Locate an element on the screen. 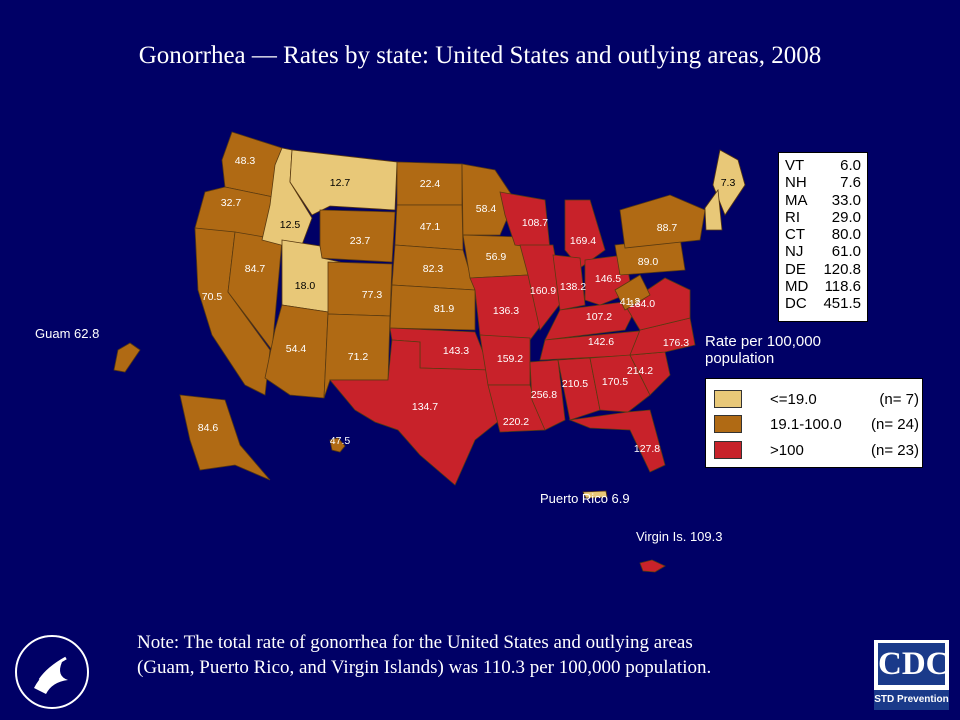 This screenshot has width=960, height=720. legend-range-low: <=19.0 is located at coordinates (793, 399).